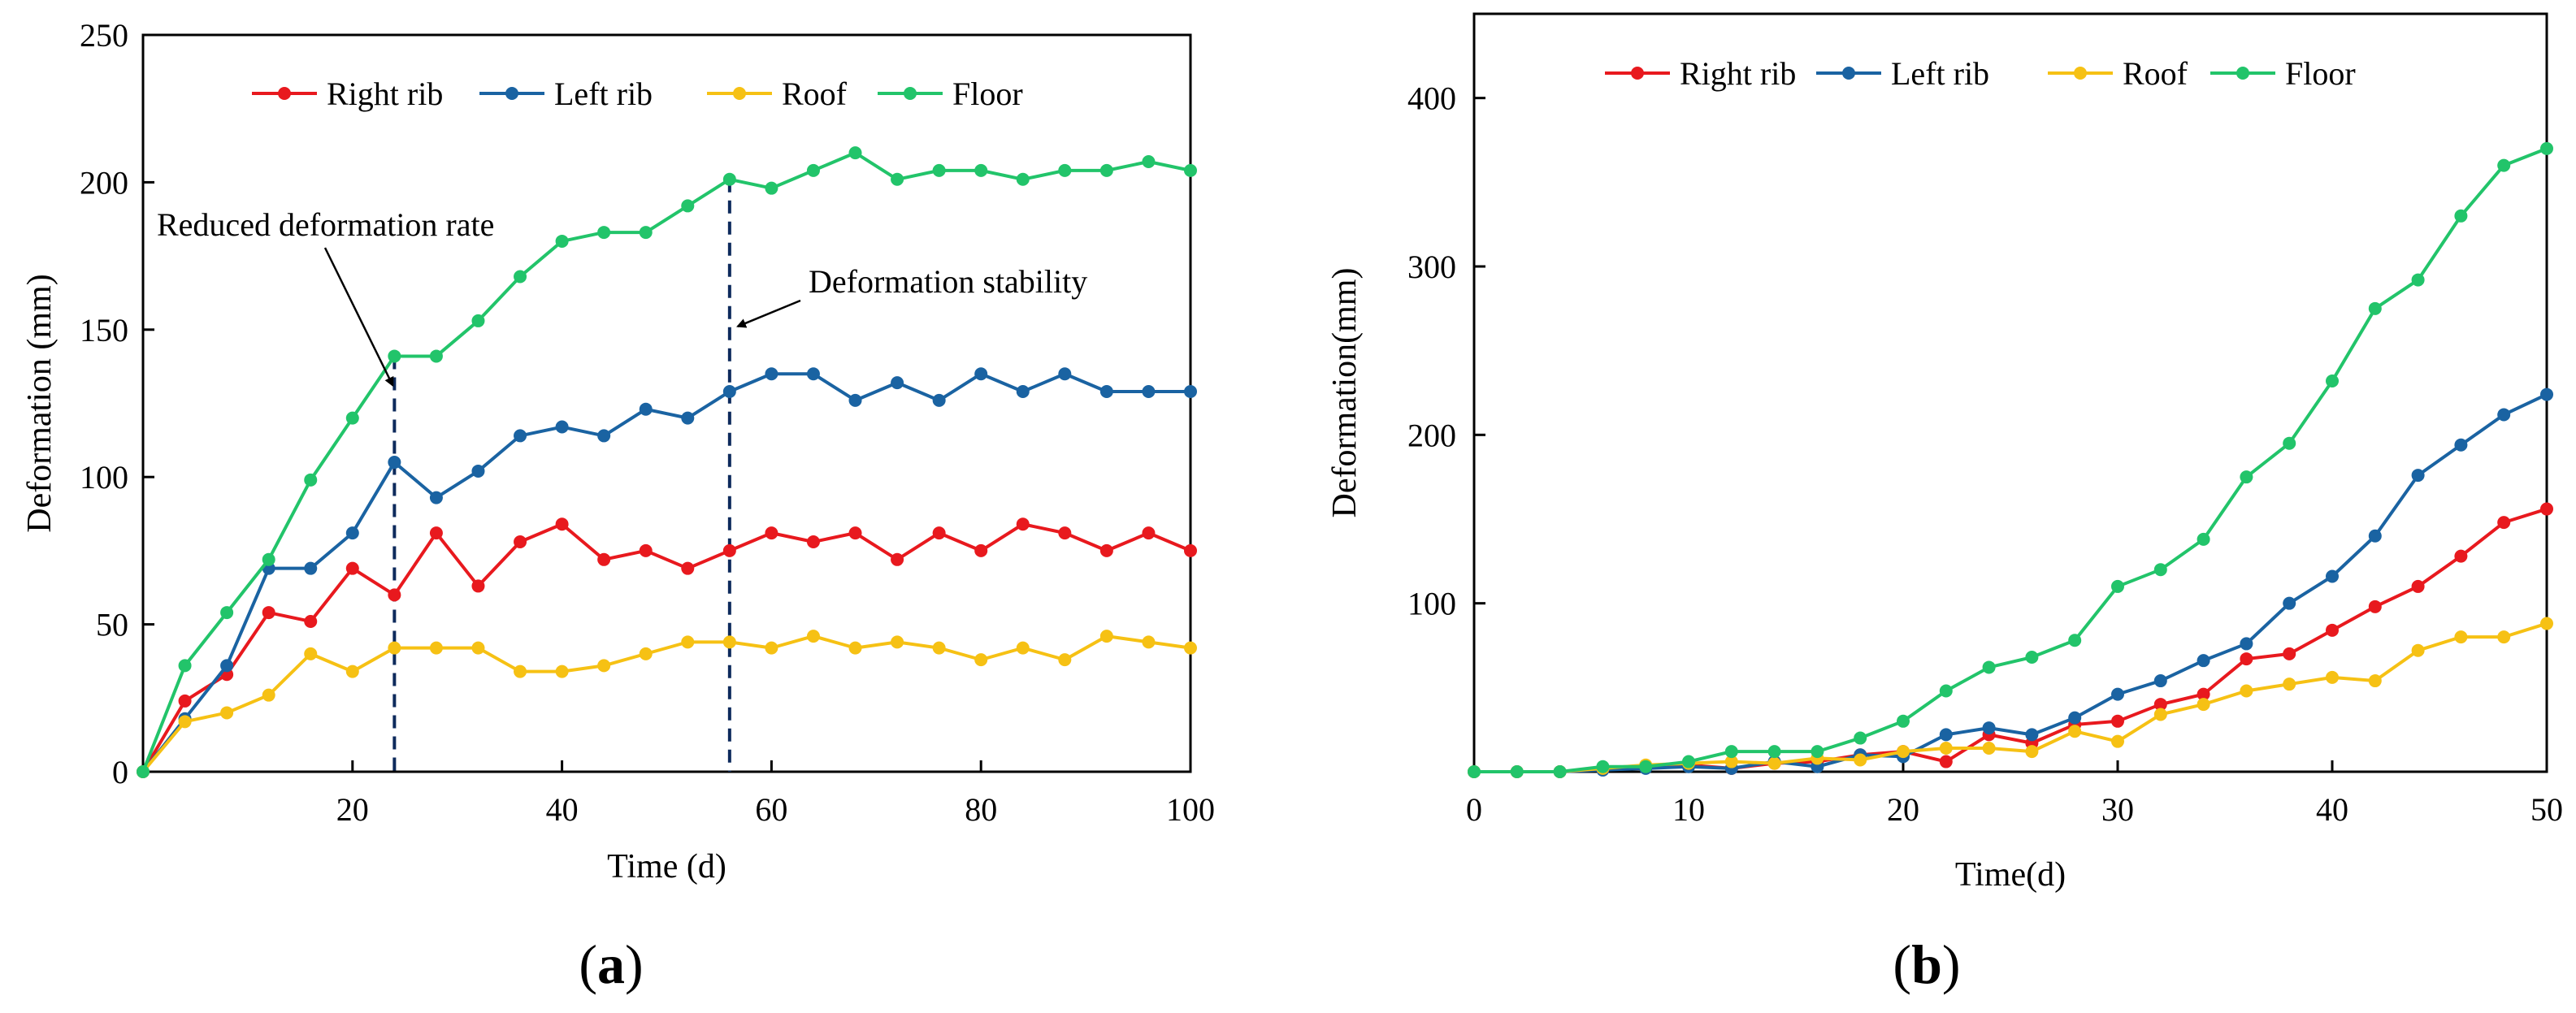 The height and width of the screenshot is (1013, 2576). I want to click on y-tick-label: 250, so click(104, 35).